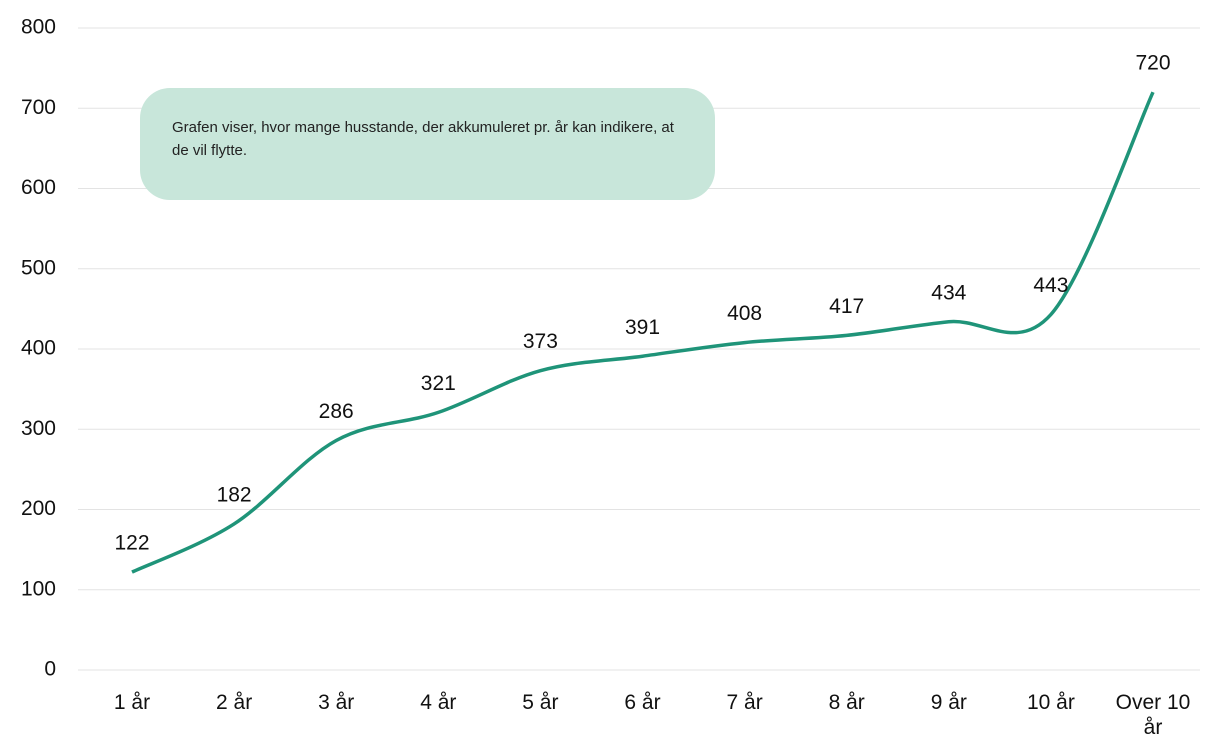 The image size is (1205, 745). Describe the element at coordinates (38, 588) in the screenshot. I see `y-tick-label: 100` at that location.